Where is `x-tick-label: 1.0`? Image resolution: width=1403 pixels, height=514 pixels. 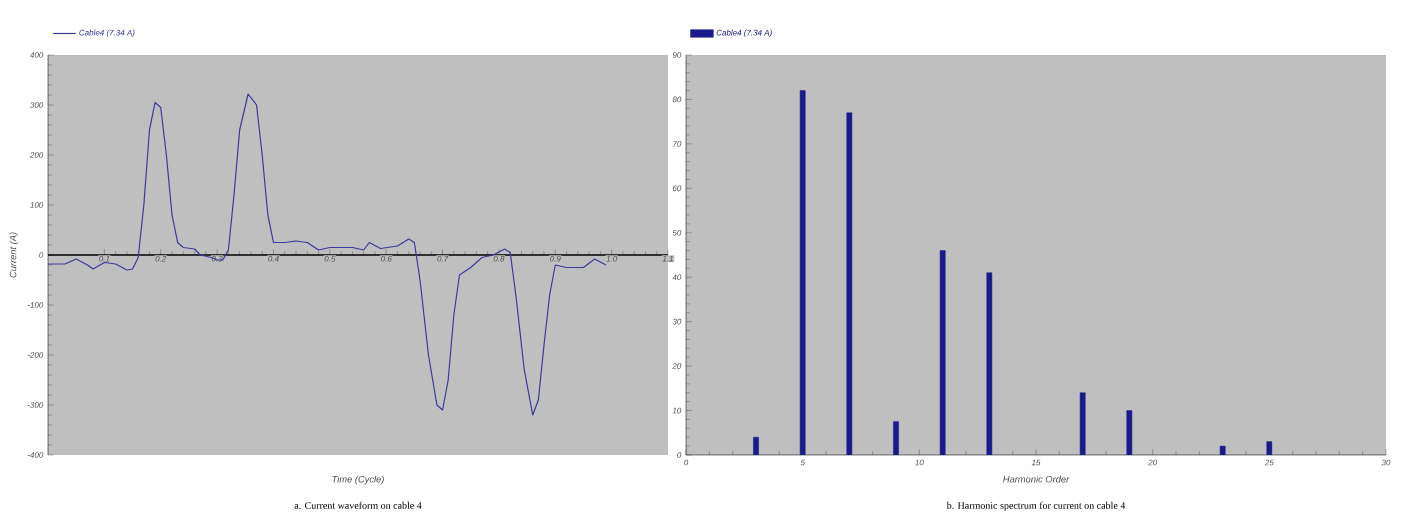 x-tick-label: 1.0 is located at coordinates (612, 258).